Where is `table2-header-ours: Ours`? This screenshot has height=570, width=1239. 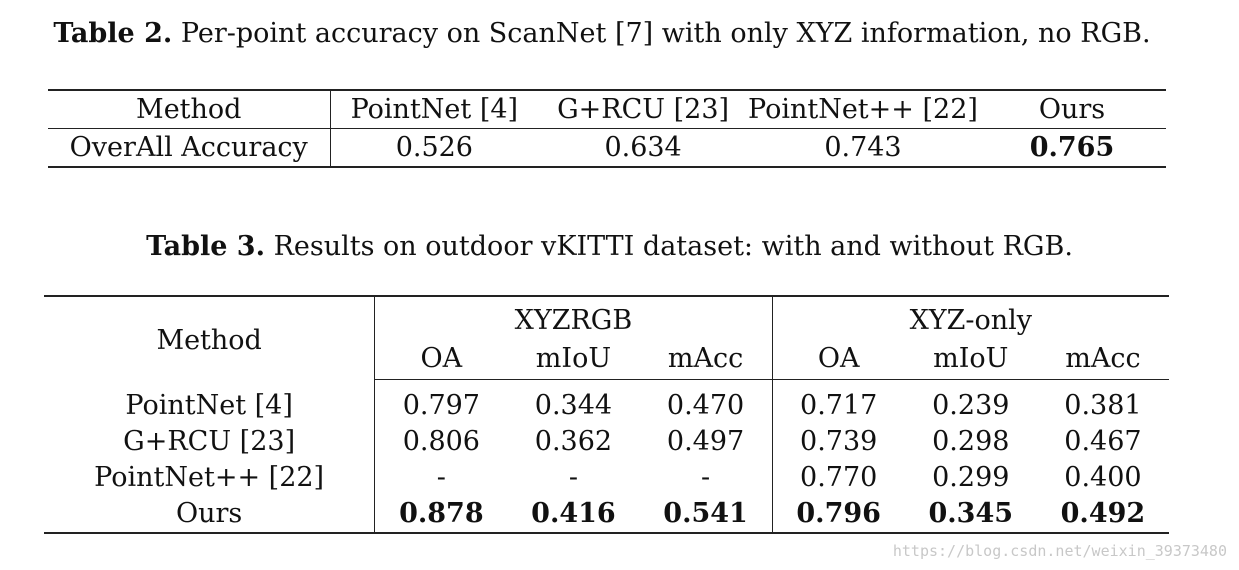 table2-header-ours: Ours is located at coordinates (1071, 109).